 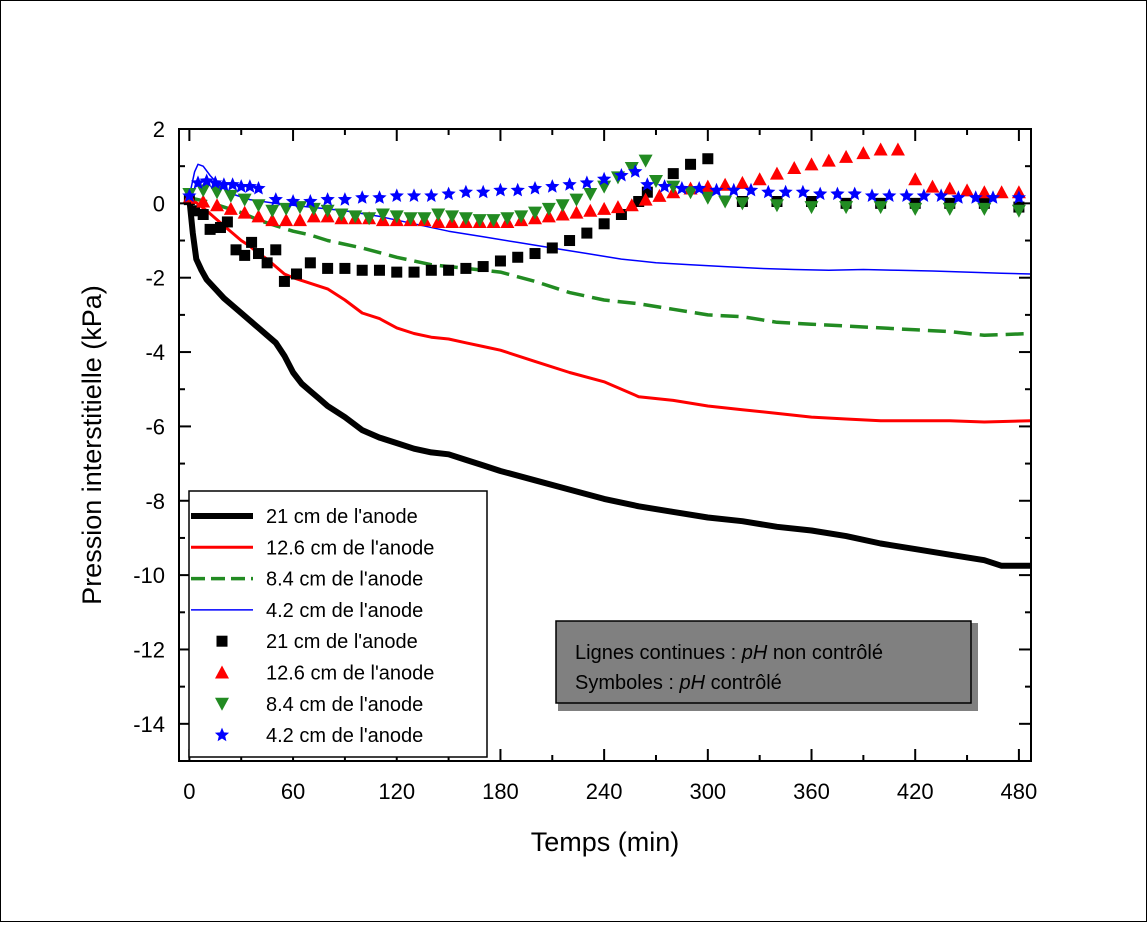 What do you see at coordinates (222, 734) in the screenshot?
I see `legend-marker` at bounding box center [222, 734].